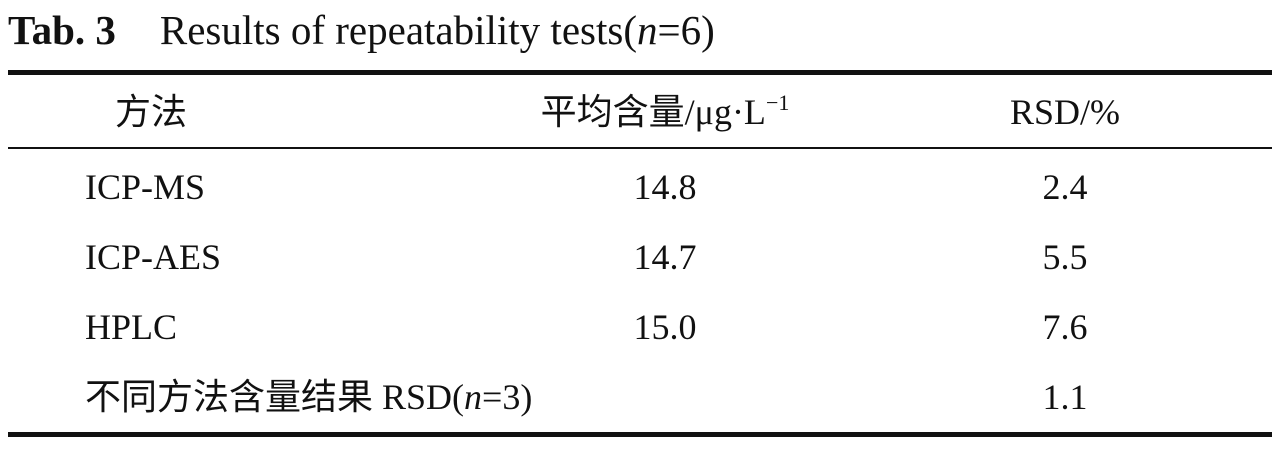 The image size is (1280, 452). What do you see at coordinates (665, 327) in the screenshot?
I see `table-cell: 15.0` at bounding box center [665, 327].